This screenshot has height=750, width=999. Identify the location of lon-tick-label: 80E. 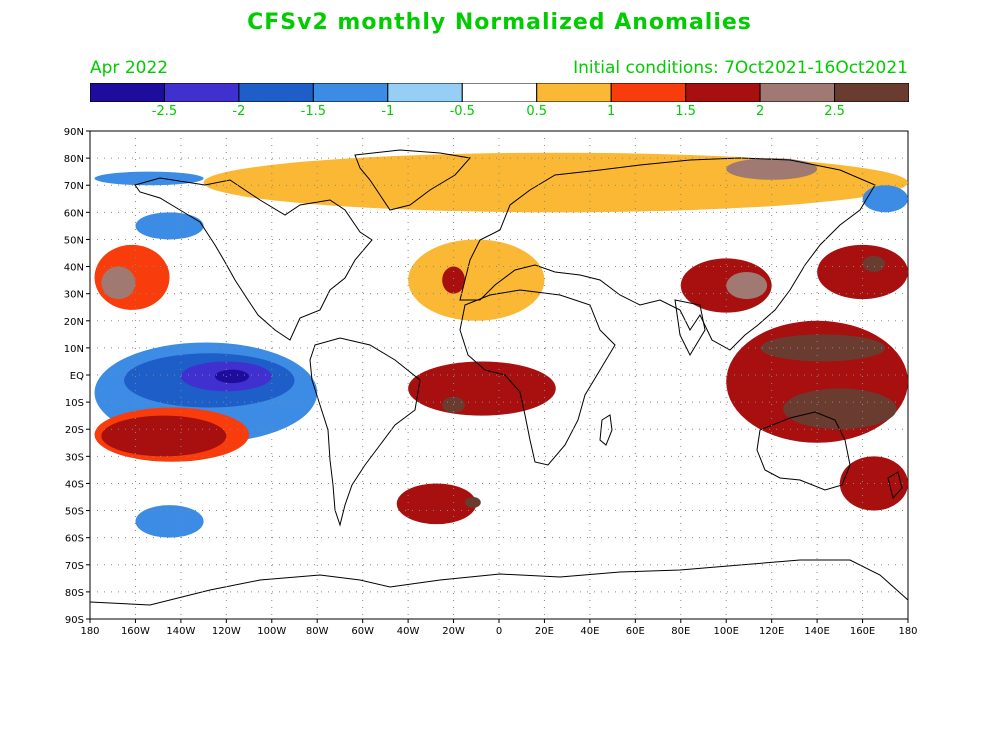
(680, 631).